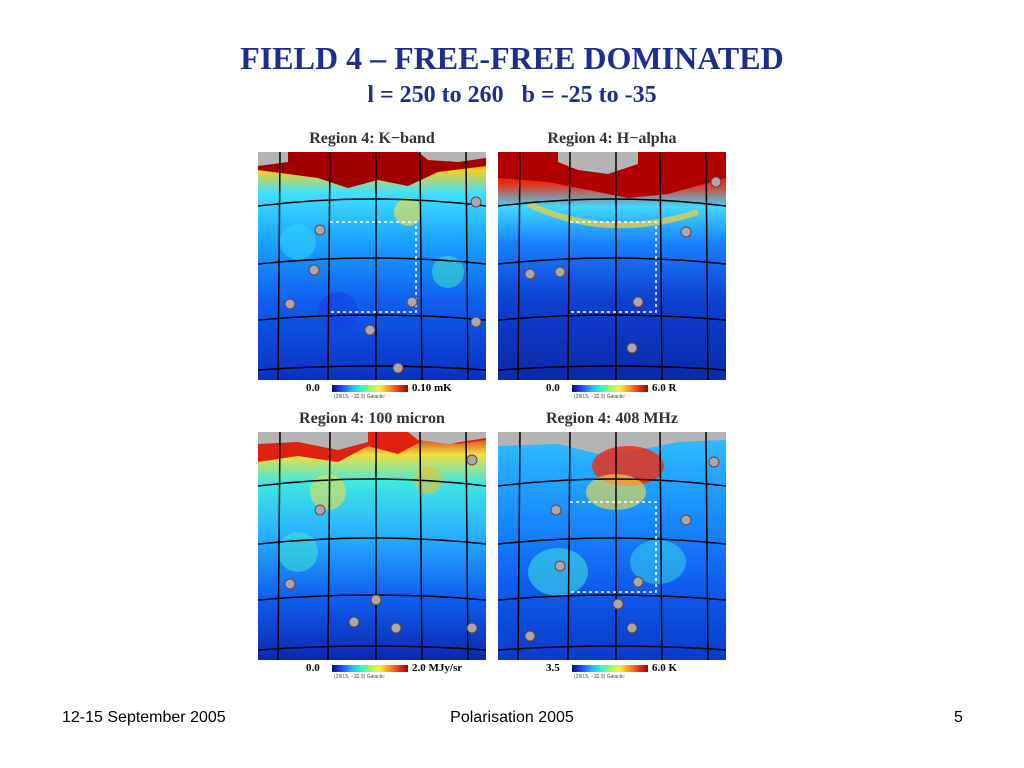 The height and width of the screenshot is (768, 1024). What do you see at coordinates (612, 673) in the screenshot?
I see `colorbar: 3.5 6.0 K (260.5, −32.5) Galactic` at bounding box center [612, 673].